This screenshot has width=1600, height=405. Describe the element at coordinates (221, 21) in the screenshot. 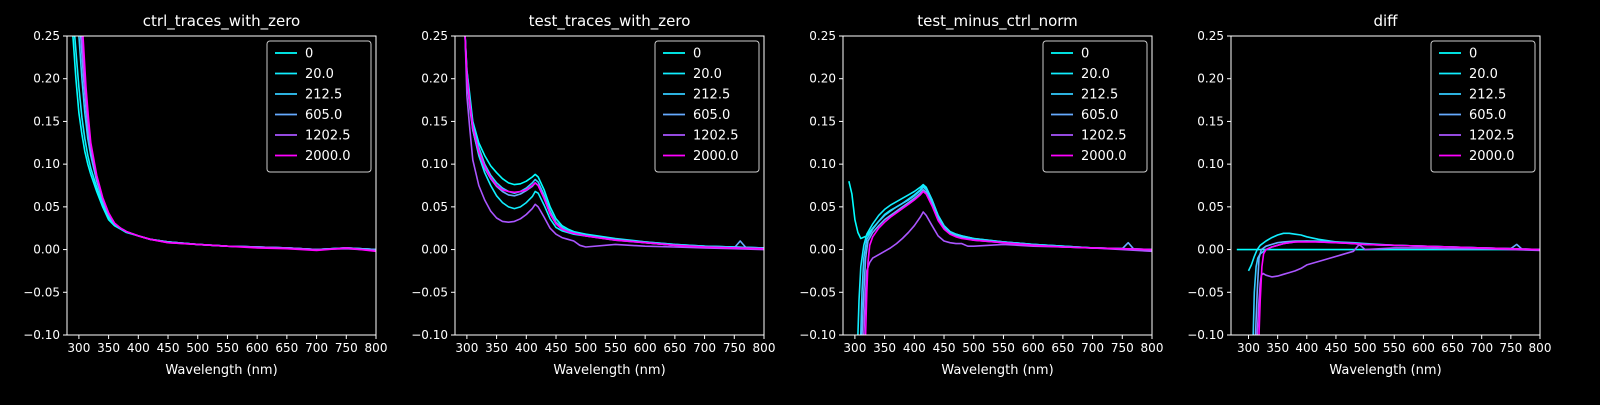

I see `chart-title: ctrl_traces_with_zero` at that location.